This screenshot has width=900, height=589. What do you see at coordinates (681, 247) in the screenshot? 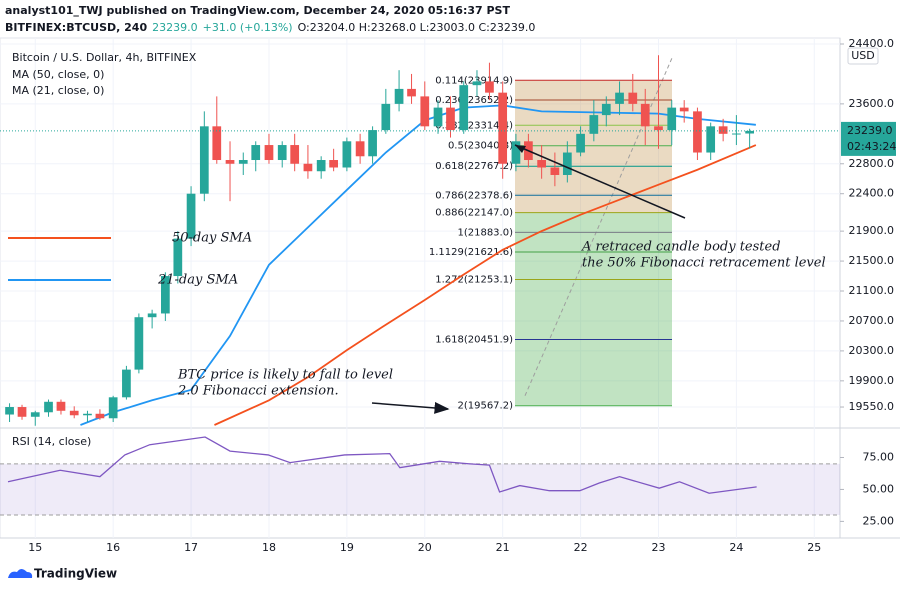
I see `annotation: A retraced candle body tested` at bounding box center [681, 247].